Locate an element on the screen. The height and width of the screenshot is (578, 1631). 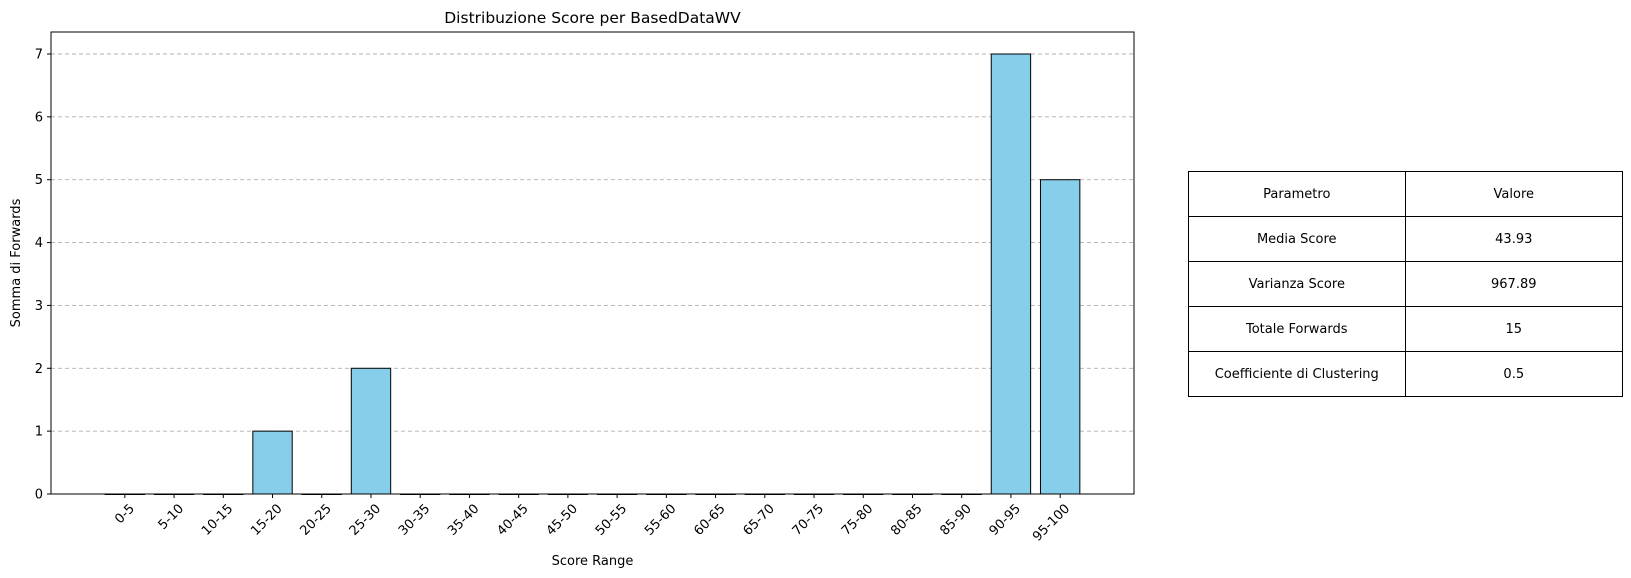
y-tick-label: 6 is located at coordinates (39, 117).